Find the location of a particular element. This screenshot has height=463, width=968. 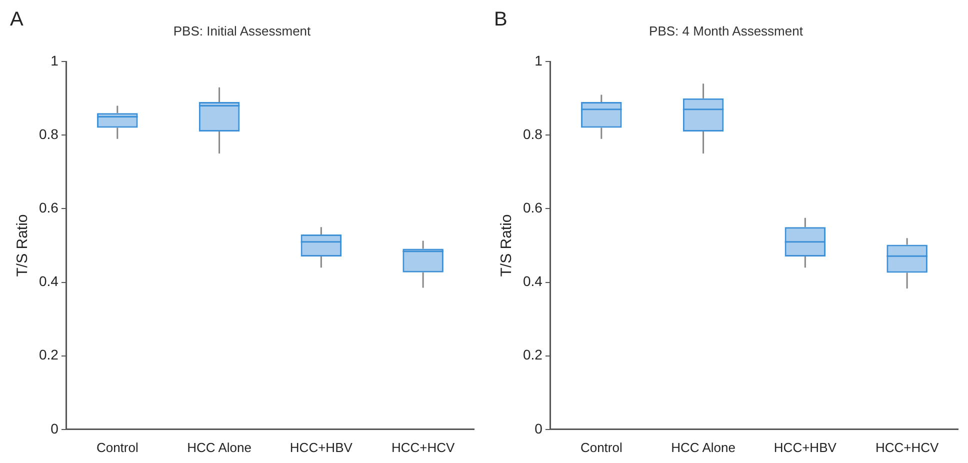

chart-title: PBS: Initial Assessment is located at coordinates (242, 30).